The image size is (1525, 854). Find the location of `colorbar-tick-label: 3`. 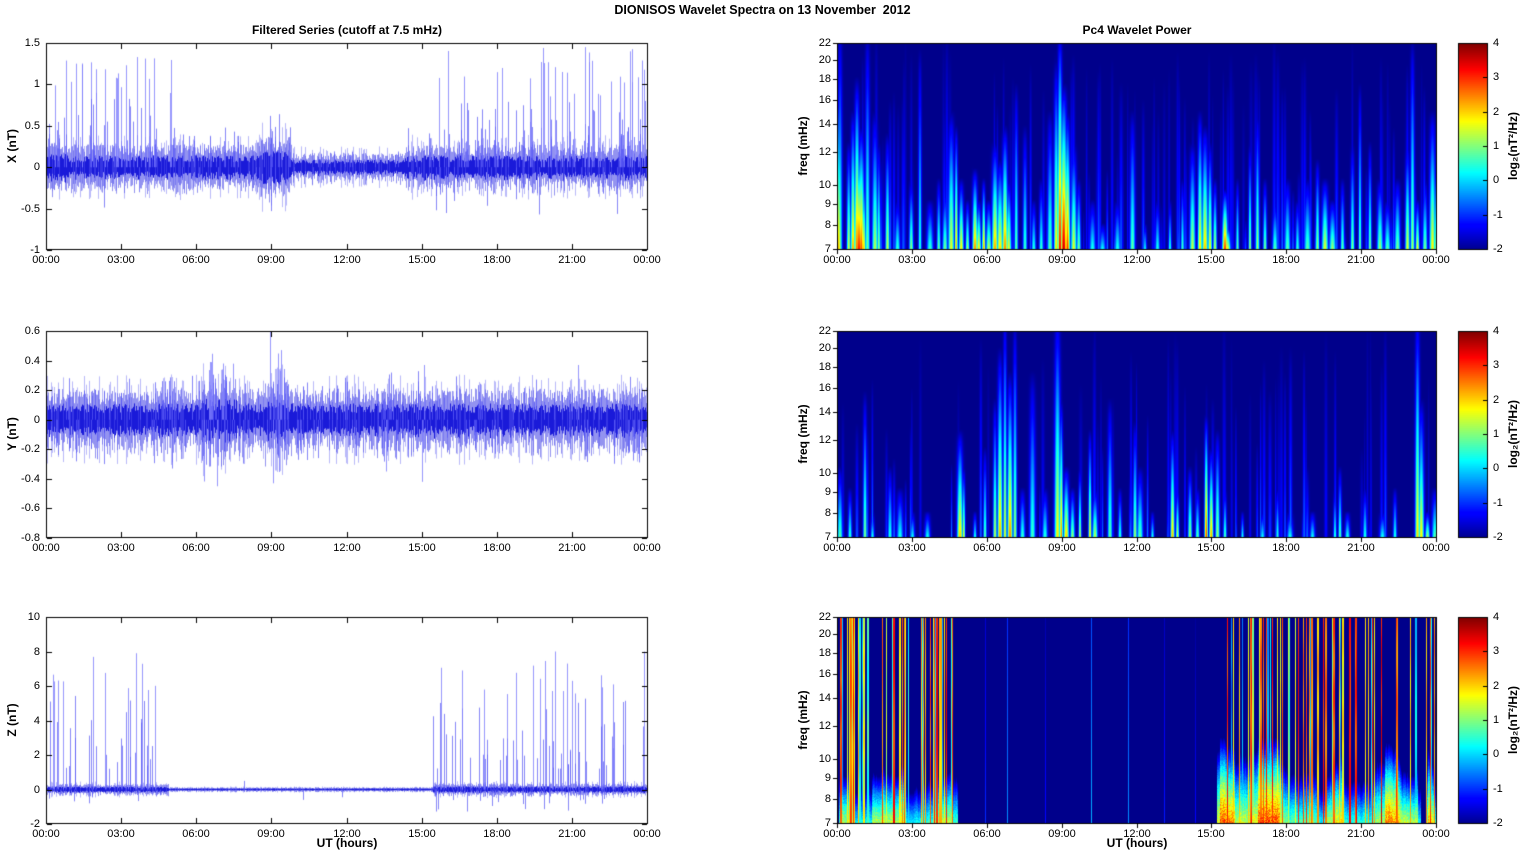

colorbar-tick-label: 3 is located at coordinates (1496, 77).